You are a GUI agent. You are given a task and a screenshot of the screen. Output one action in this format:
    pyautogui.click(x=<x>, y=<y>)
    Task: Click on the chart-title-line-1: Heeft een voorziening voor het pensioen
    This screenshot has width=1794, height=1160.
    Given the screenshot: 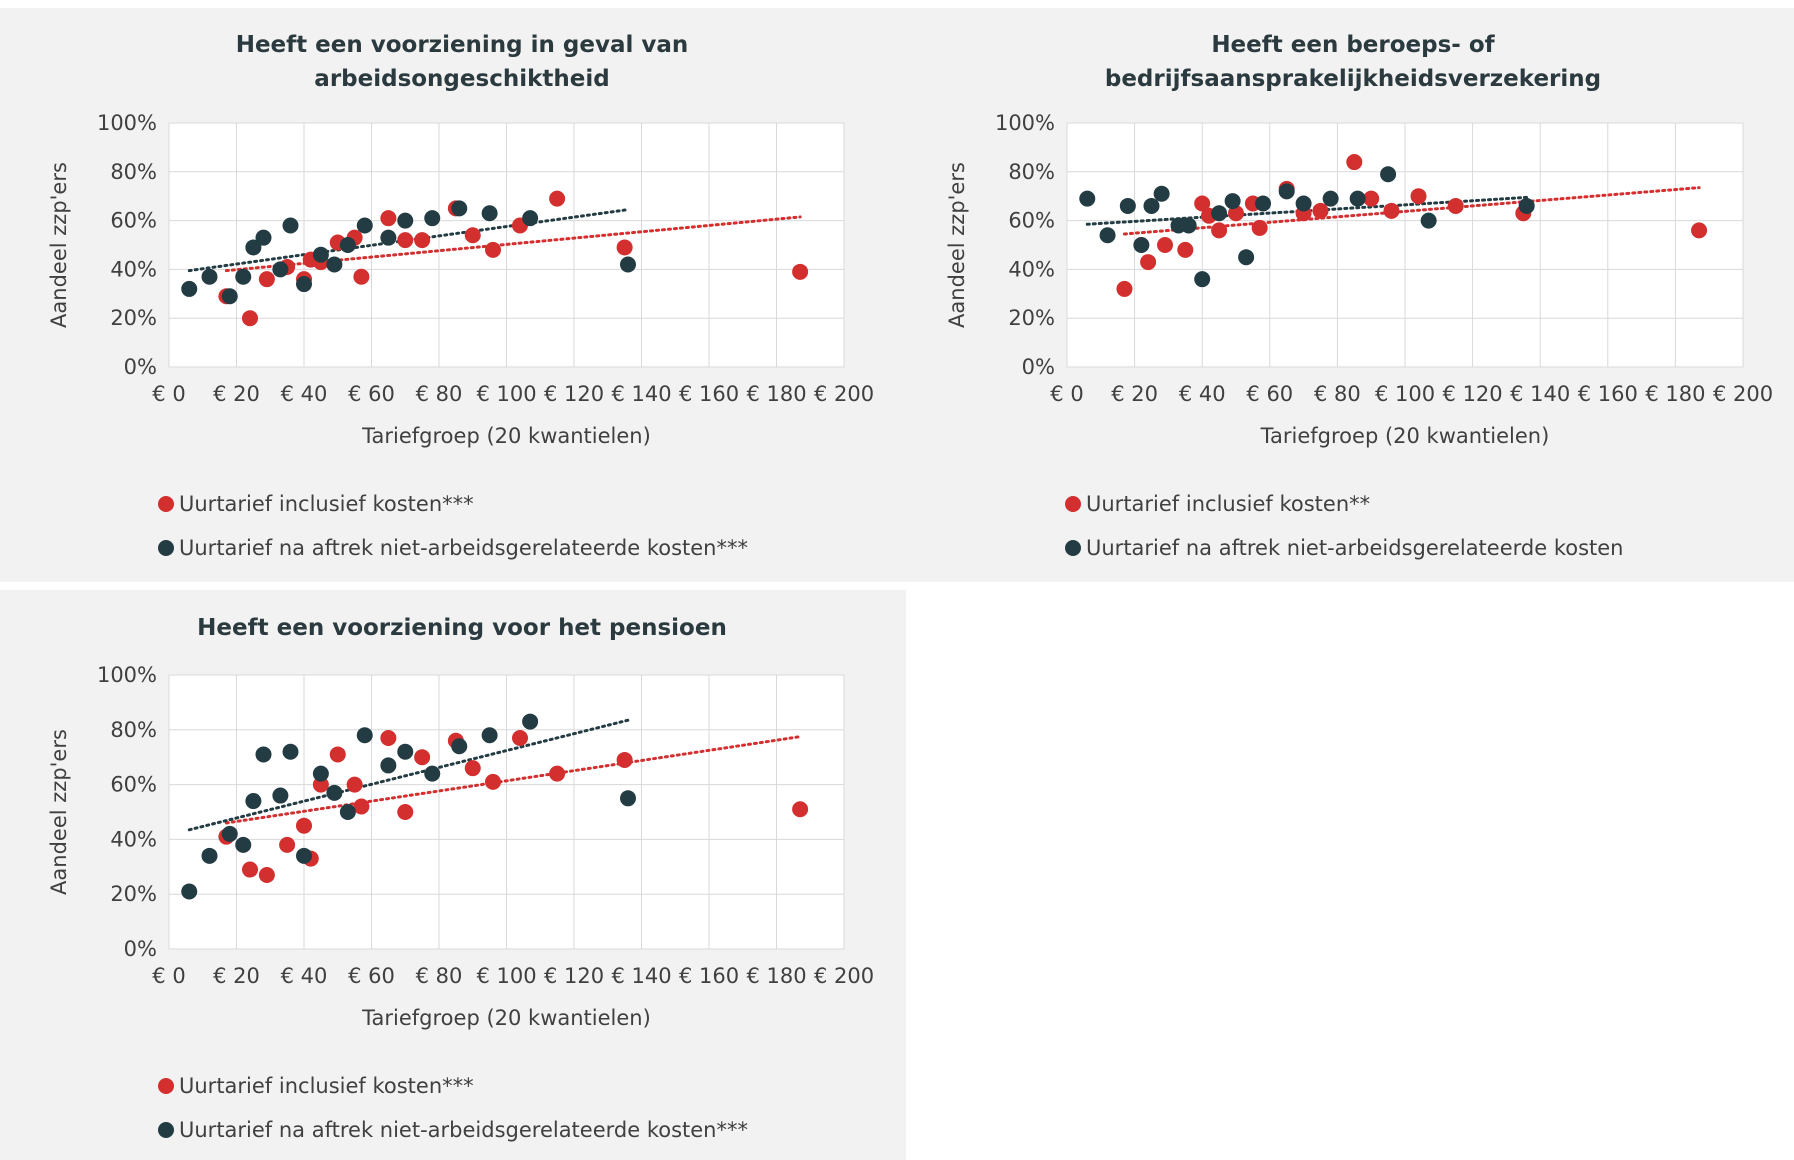 What is the action you would take?
    pyautogui.click(x=462, y=628)
    